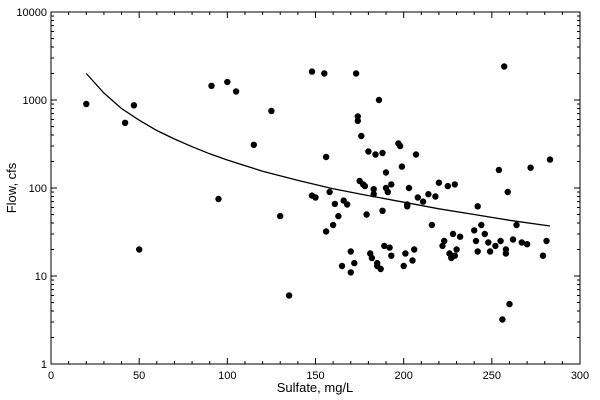  Describe the element at coordinates (227, 376) in the screenshot. I see `x-tick-label: 100` at that location.